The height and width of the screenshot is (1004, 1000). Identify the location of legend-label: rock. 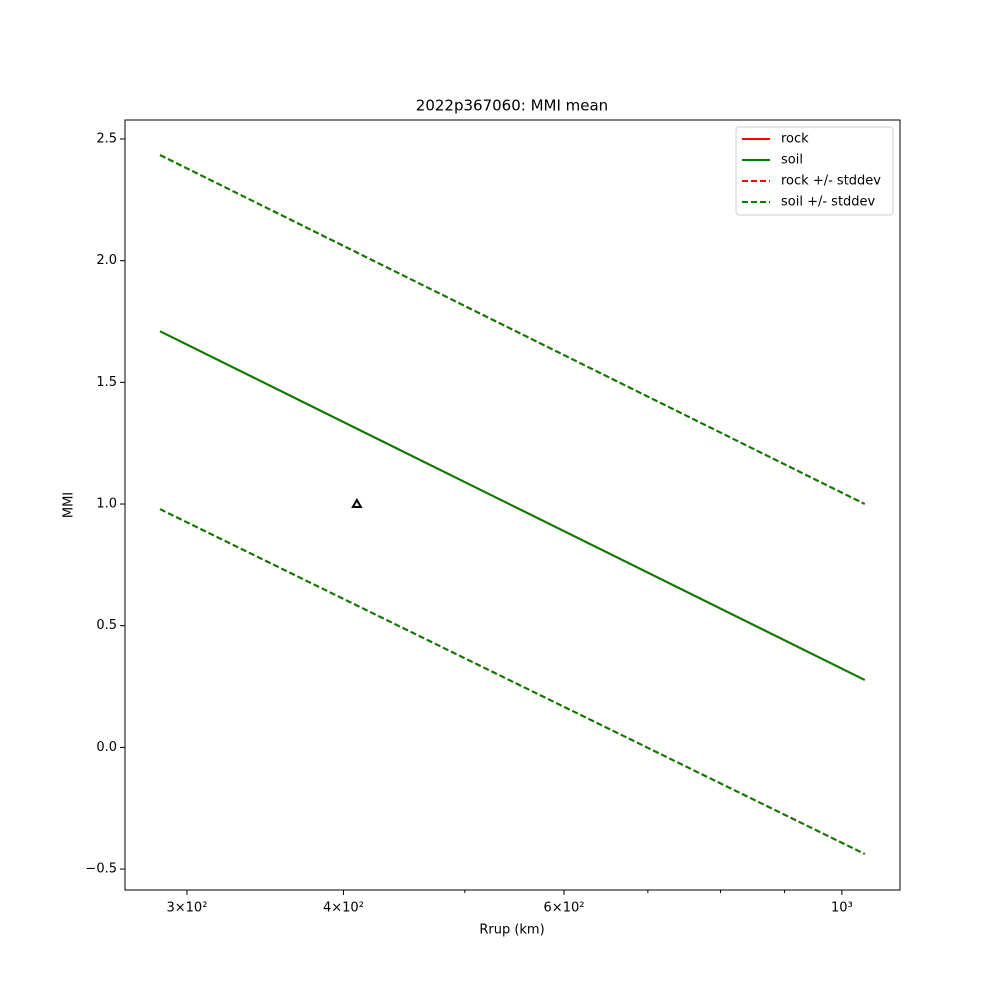
(795, 139).